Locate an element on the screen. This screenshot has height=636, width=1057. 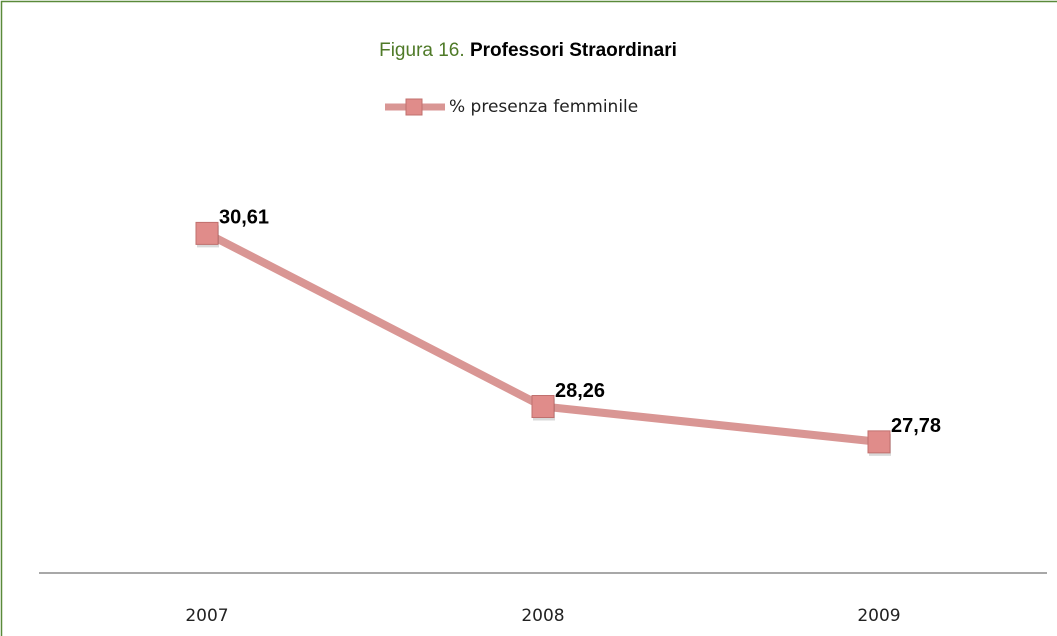
x-tick-label: 2008 is located at coordinates (542, 616).